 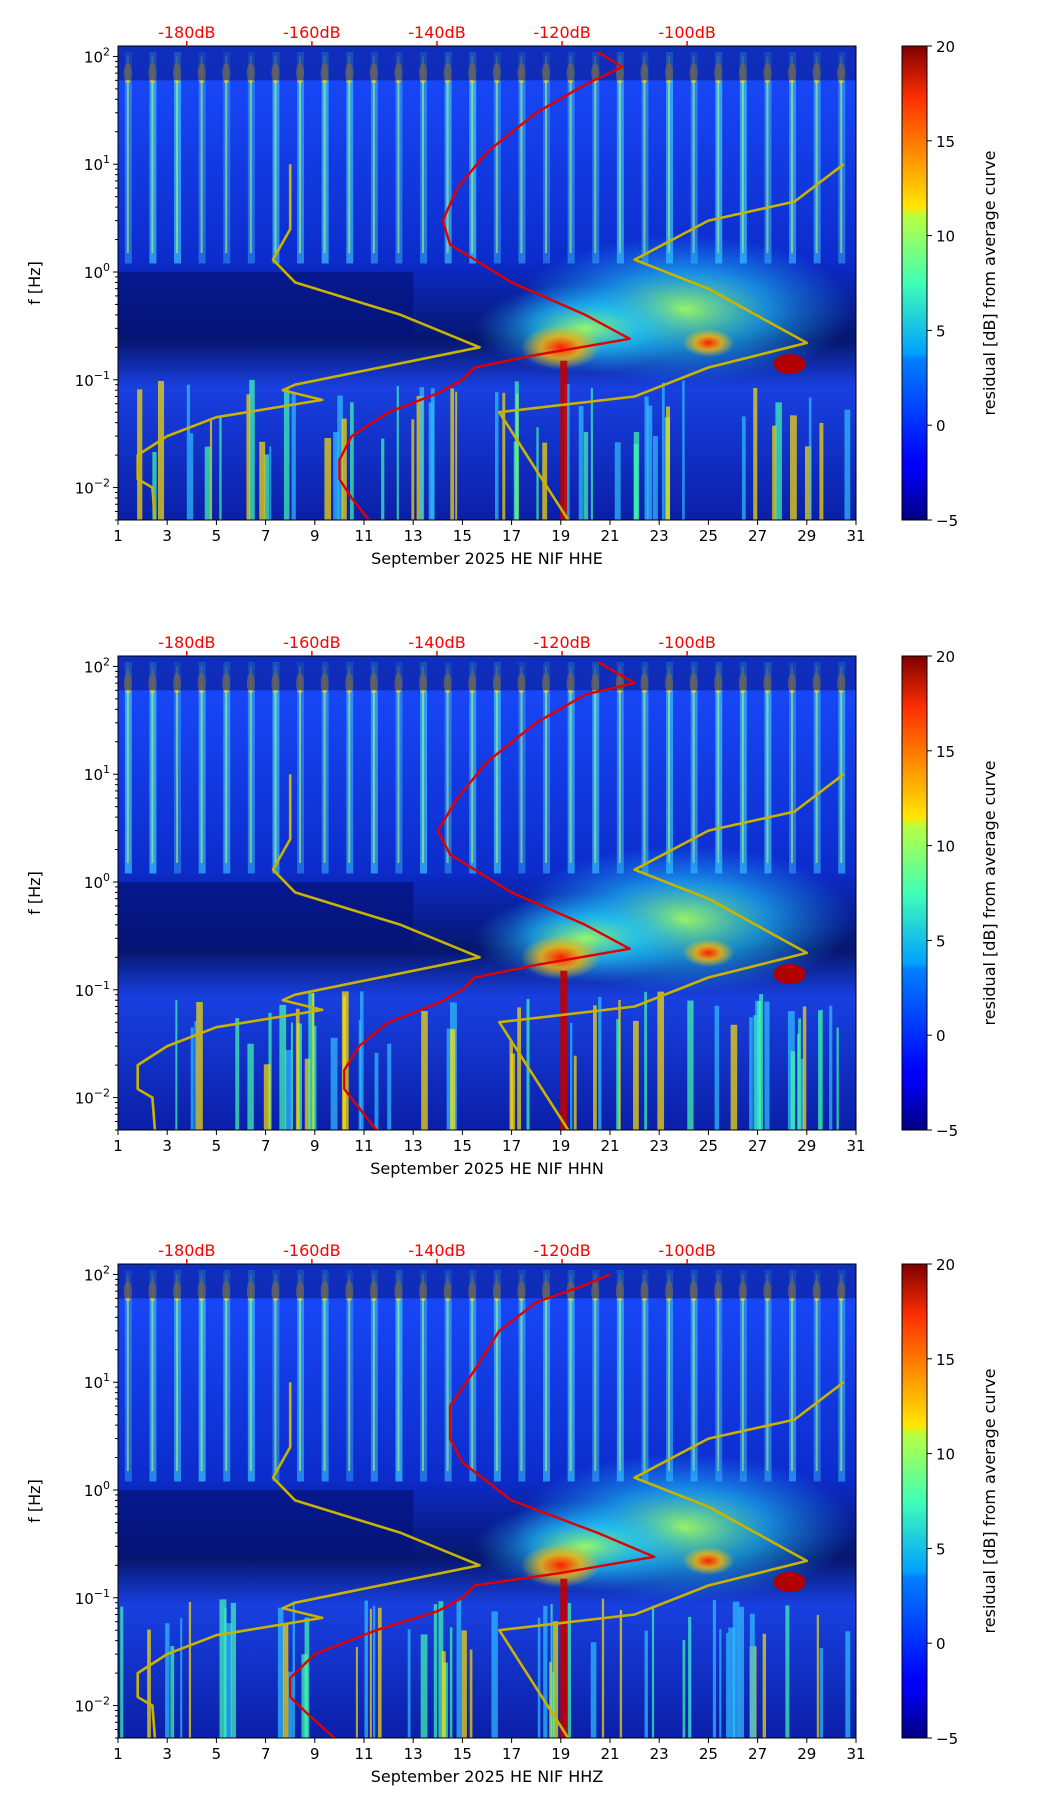 What do you see at coordinates (217, 1146) in the screenshot?
I see `x-tick-label: 5` at bounding box center [217, 1146].